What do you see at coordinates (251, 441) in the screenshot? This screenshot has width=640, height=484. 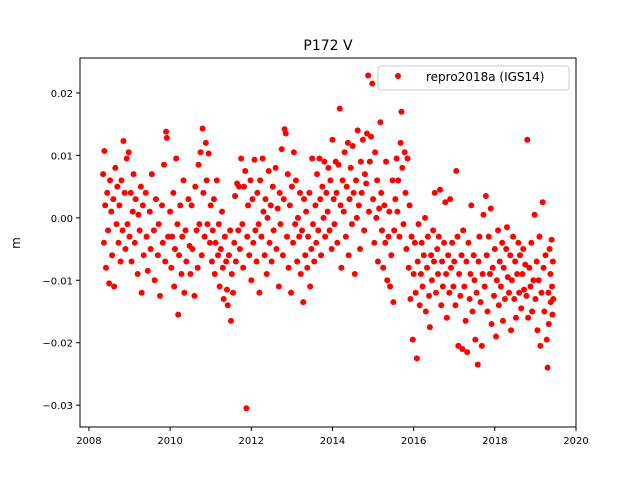 I see `x-tick-label: 2012` at bounding box center [251, 441].